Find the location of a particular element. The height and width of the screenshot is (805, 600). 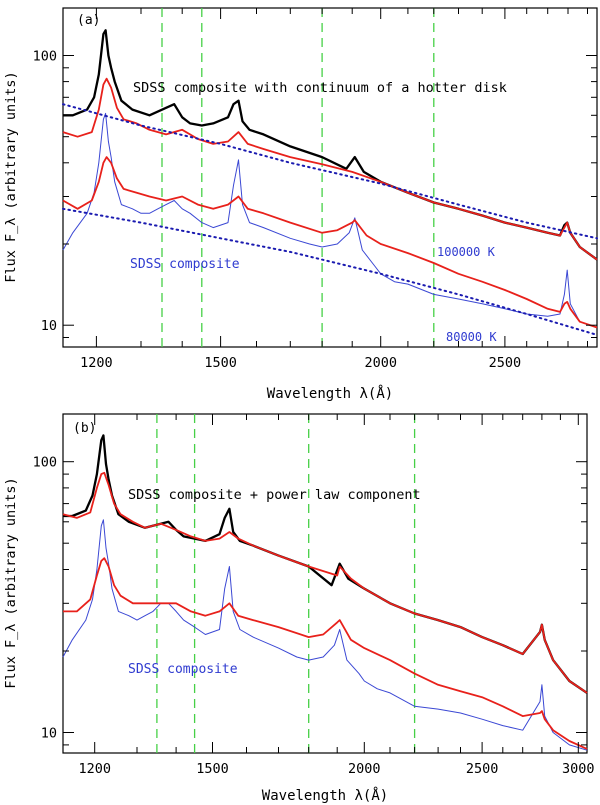

panel-b-x-tick-label-2500: 2500 is located at coordinates (482, 769).